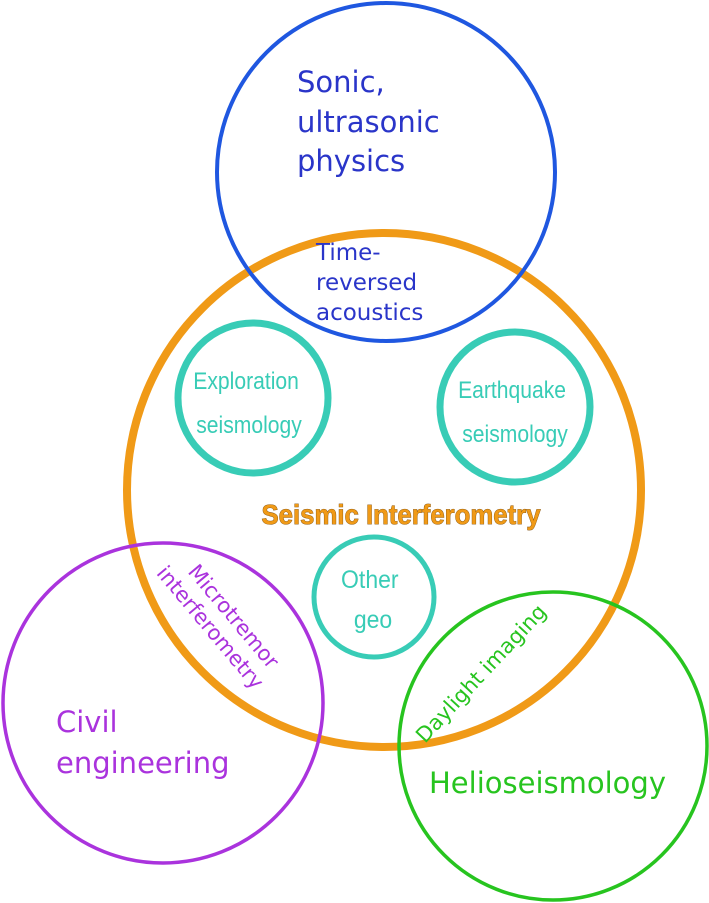  I want to click on sonic-physics-label: Sonic, ultrasonic physics, so click(373, 121).